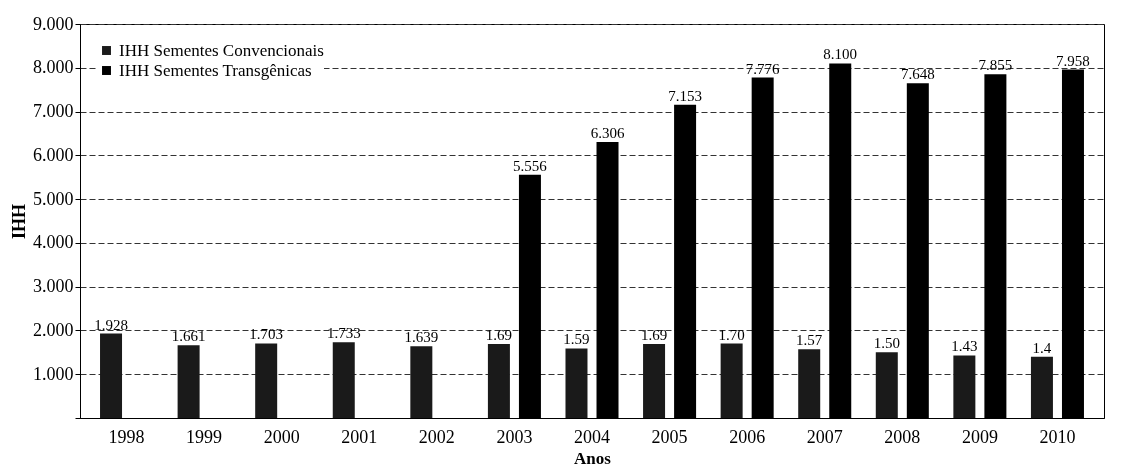 The image size is (1124, 476). I want to click on data-label: 7.958, so click(1073, 60).